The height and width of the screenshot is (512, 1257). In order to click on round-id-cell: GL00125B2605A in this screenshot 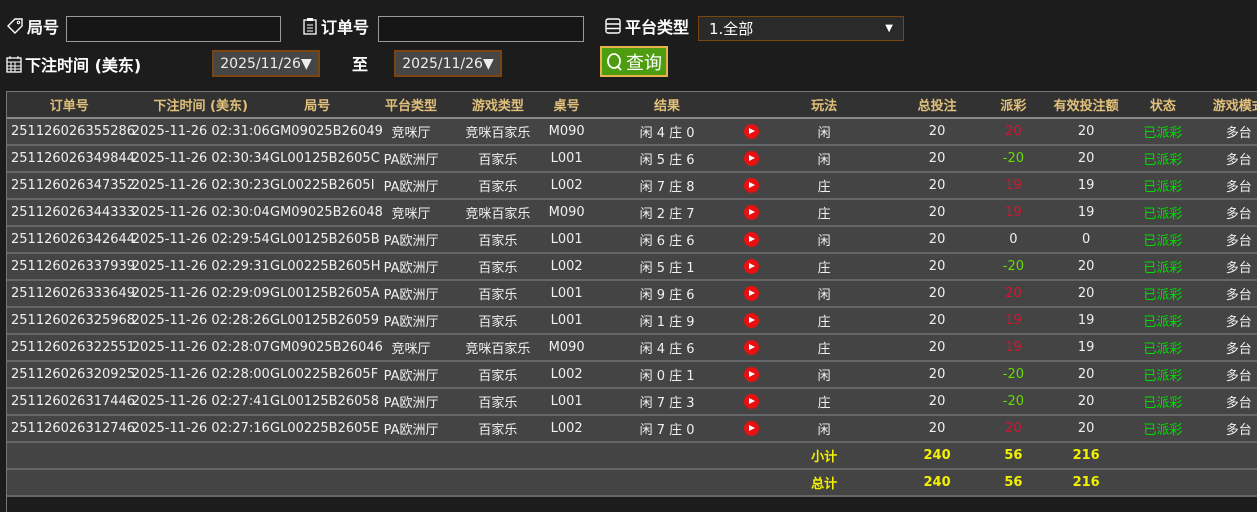, I will do `click(325, 294)`.